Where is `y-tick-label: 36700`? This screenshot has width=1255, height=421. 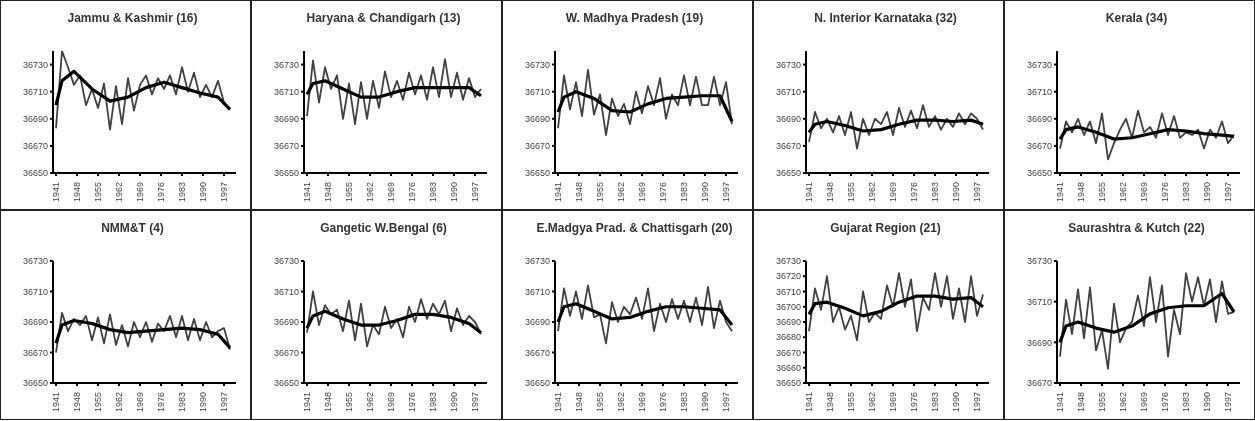
y-tick-label: 36700 is located at coordinates (788, 306).